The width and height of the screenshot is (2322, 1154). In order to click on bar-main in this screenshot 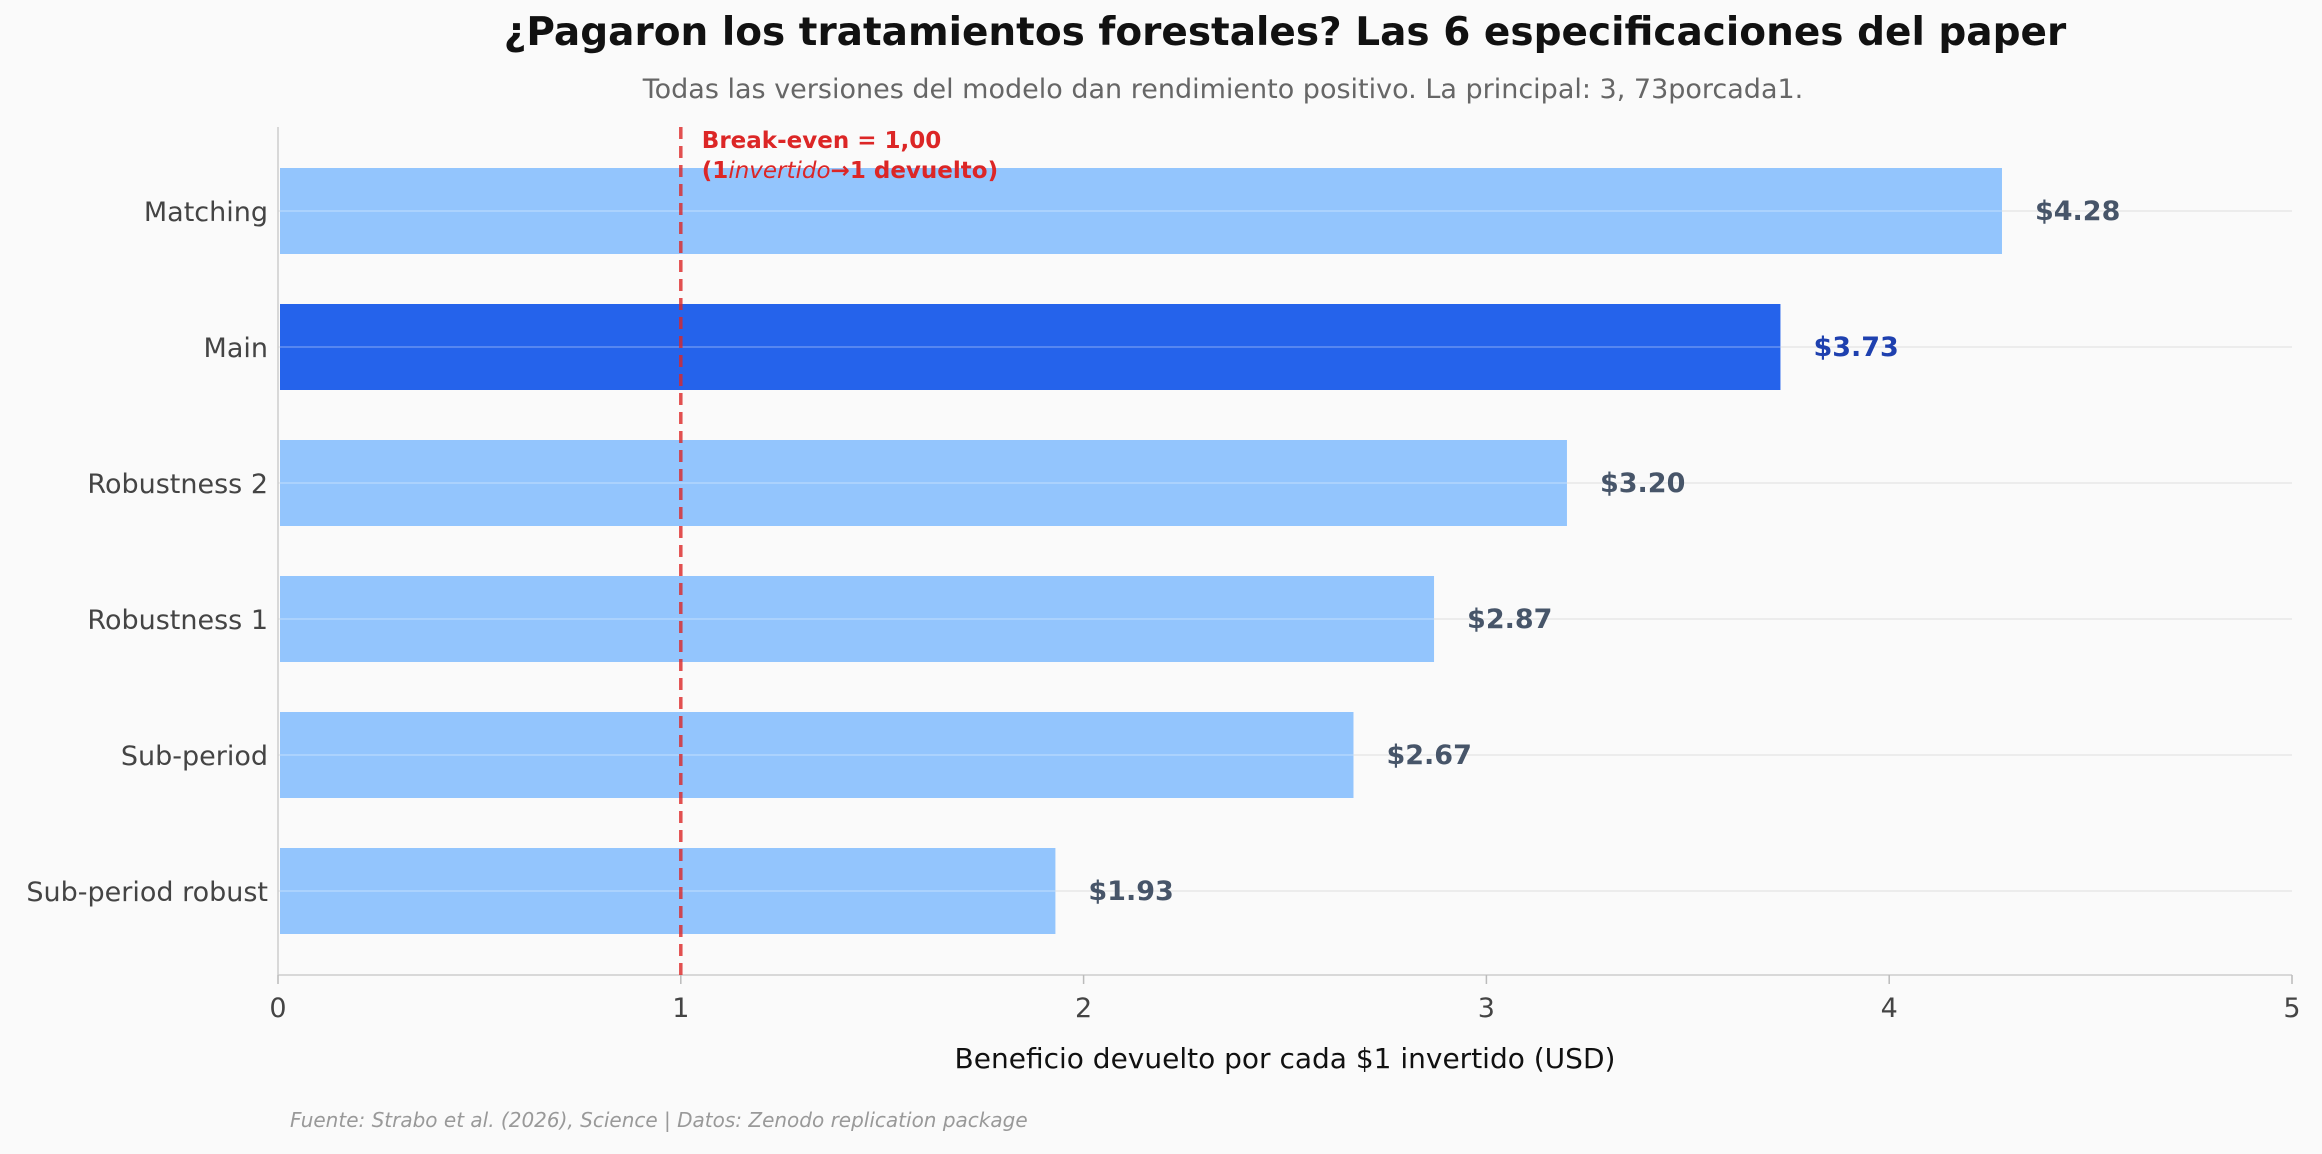, I will do `click(1030, 347)`.